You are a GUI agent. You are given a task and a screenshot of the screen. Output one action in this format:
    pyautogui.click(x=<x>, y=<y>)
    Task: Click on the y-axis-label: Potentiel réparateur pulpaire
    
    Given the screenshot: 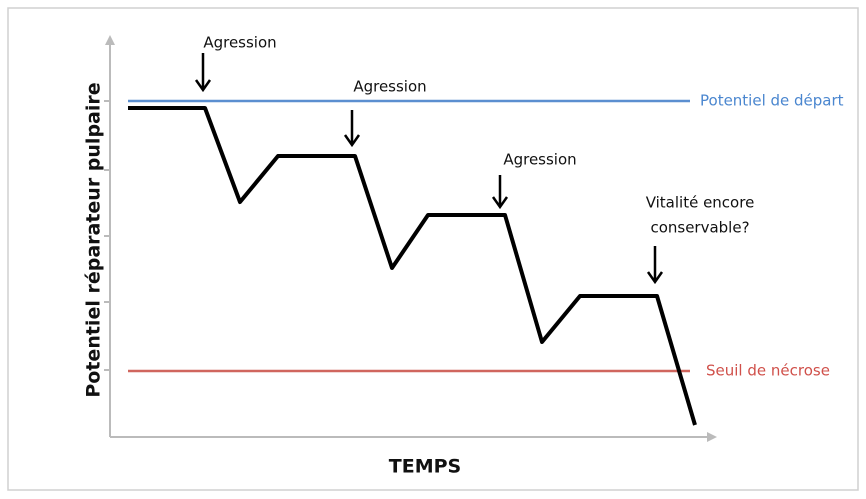 What is the action you would take?
    pyautogui.click(x=94, y=239)
    